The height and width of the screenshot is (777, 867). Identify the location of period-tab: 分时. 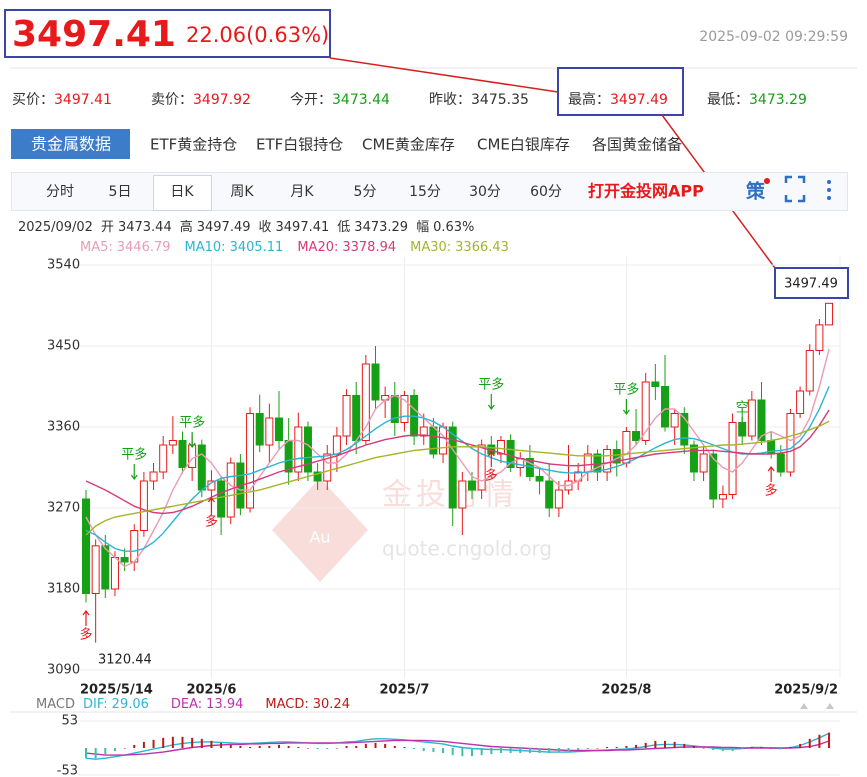
(60, 192).